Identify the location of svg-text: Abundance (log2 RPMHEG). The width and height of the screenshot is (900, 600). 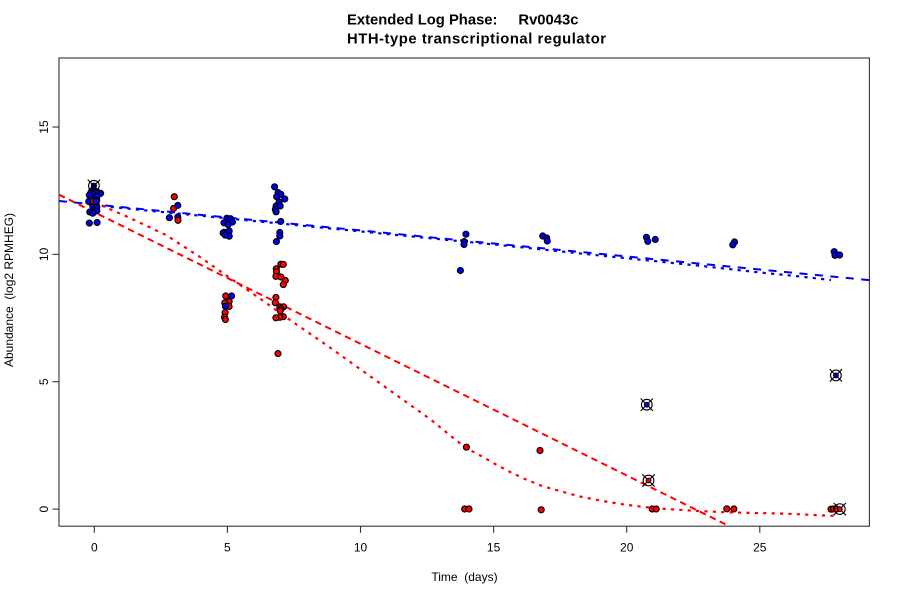
(9, 290).